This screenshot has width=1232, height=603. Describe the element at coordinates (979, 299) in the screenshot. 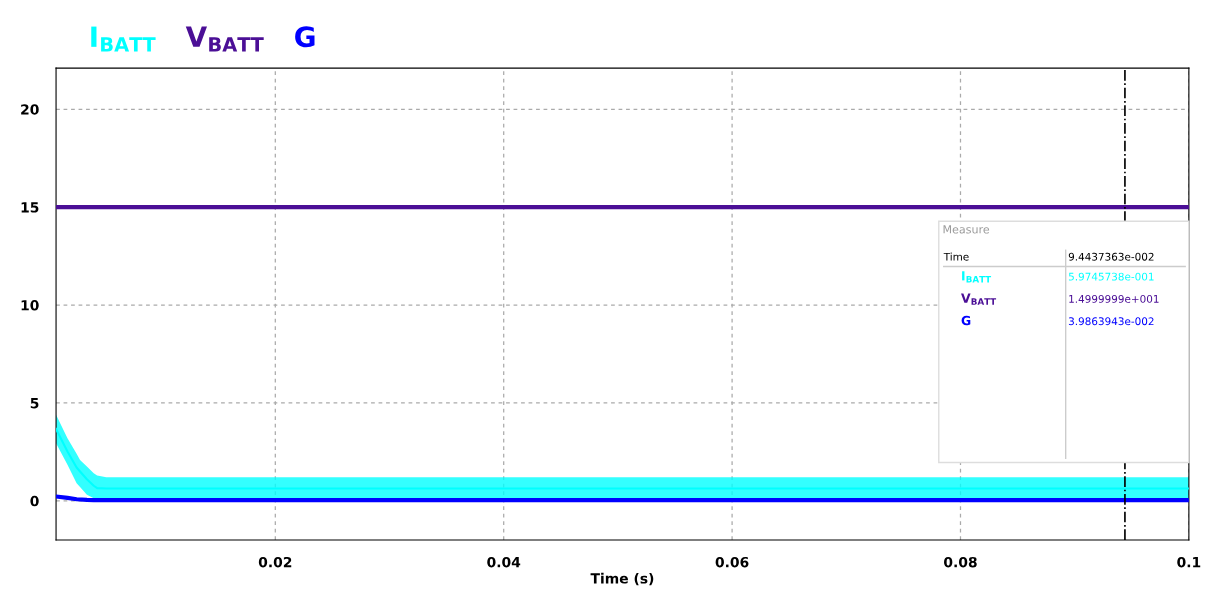

I see `annotation: V$_{BATT}$` at that location.